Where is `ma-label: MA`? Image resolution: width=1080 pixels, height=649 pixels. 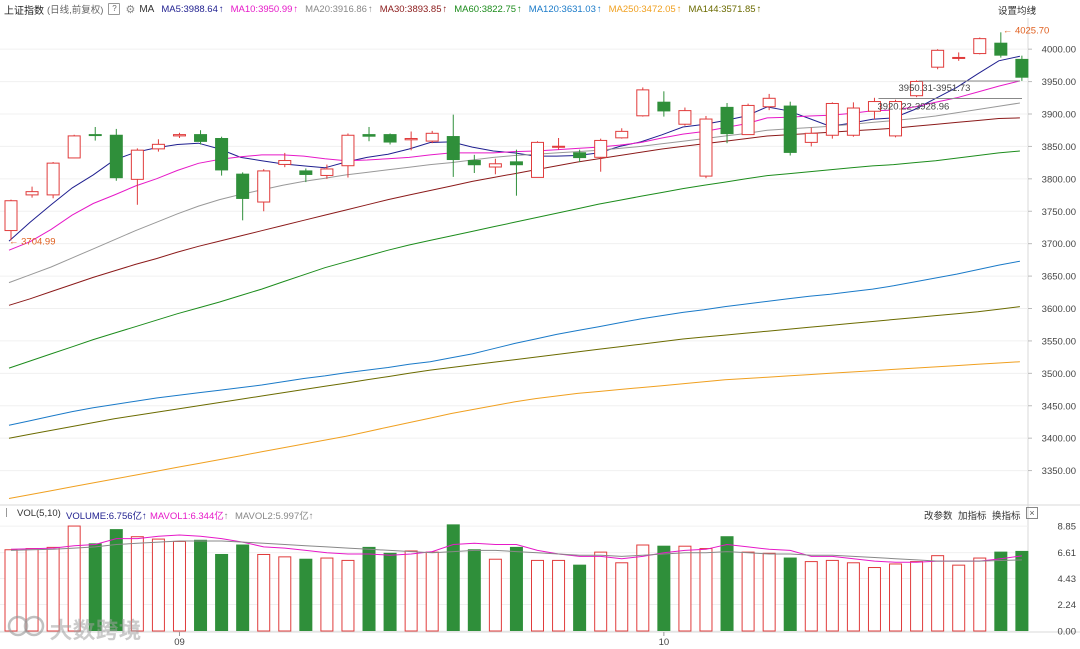
ma-label: MA is located at coordinates (147, 9).